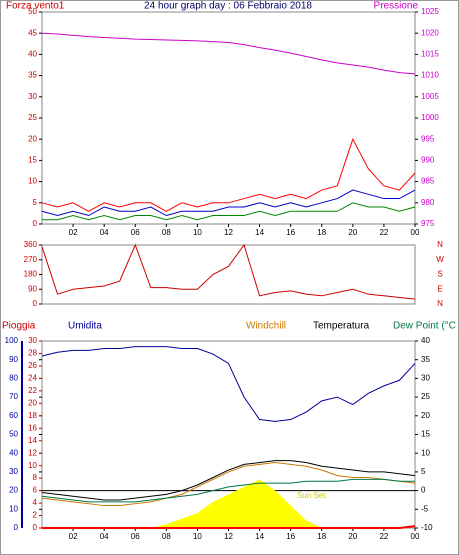 The height and width of the screenshot is (555, 459). I want to click on left-label: Forza vento1, so click(35, 6).